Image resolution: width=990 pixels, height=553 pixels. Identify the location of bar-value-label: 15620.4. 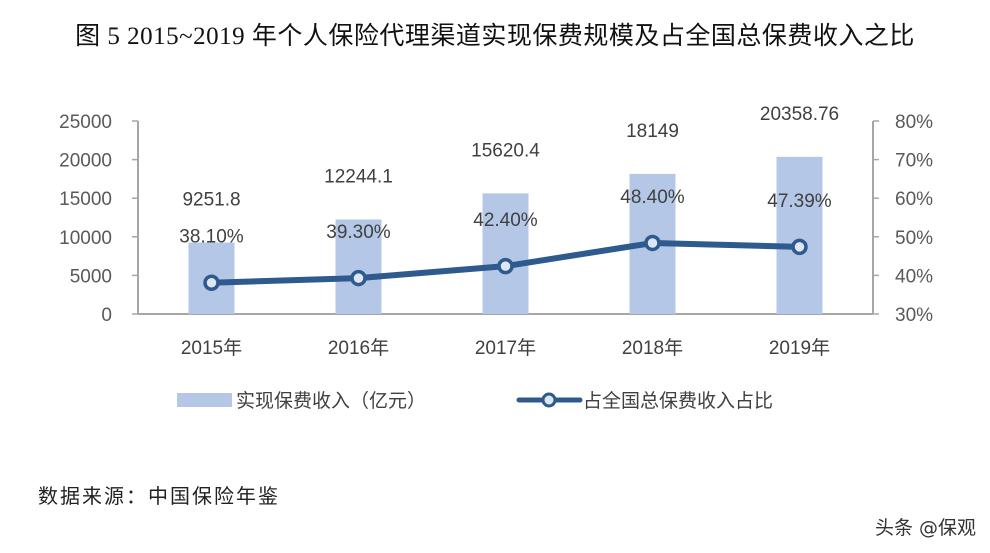
(505, 150).